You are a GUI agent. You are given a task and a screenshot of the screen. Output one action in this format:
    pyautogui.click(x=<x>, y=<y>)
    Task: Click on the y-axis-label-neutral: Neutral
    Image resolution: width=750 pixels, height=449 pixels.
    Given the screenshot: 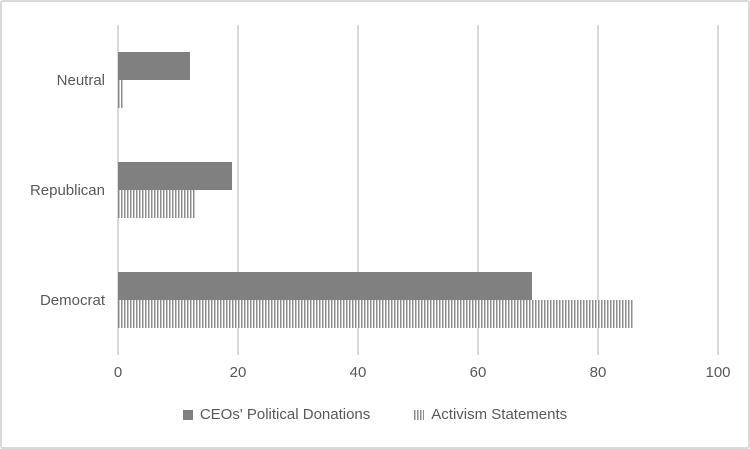 What is the action you would take?
    pyautogui.click(x=80, y=80)
    